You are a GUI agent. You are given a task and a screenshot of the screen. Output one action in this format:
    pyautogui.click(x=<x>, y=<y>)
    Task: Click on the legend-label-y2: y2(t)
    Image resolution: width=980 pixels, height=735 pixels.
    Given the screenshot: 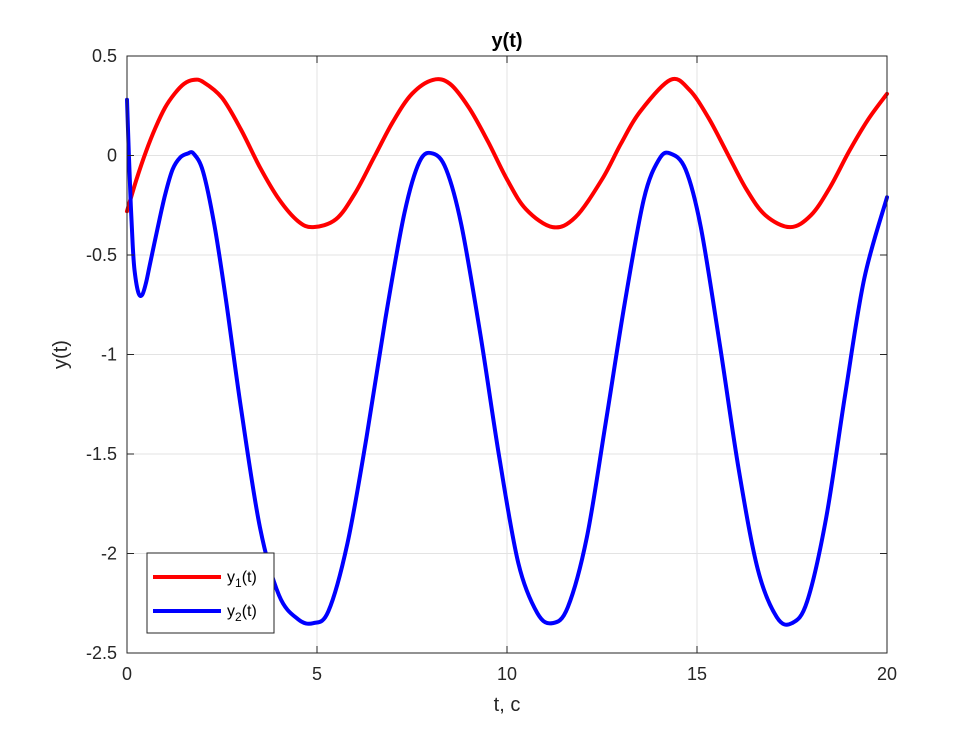 What is the action you would take?
    pyautogui.click(x=242, y=613)
    